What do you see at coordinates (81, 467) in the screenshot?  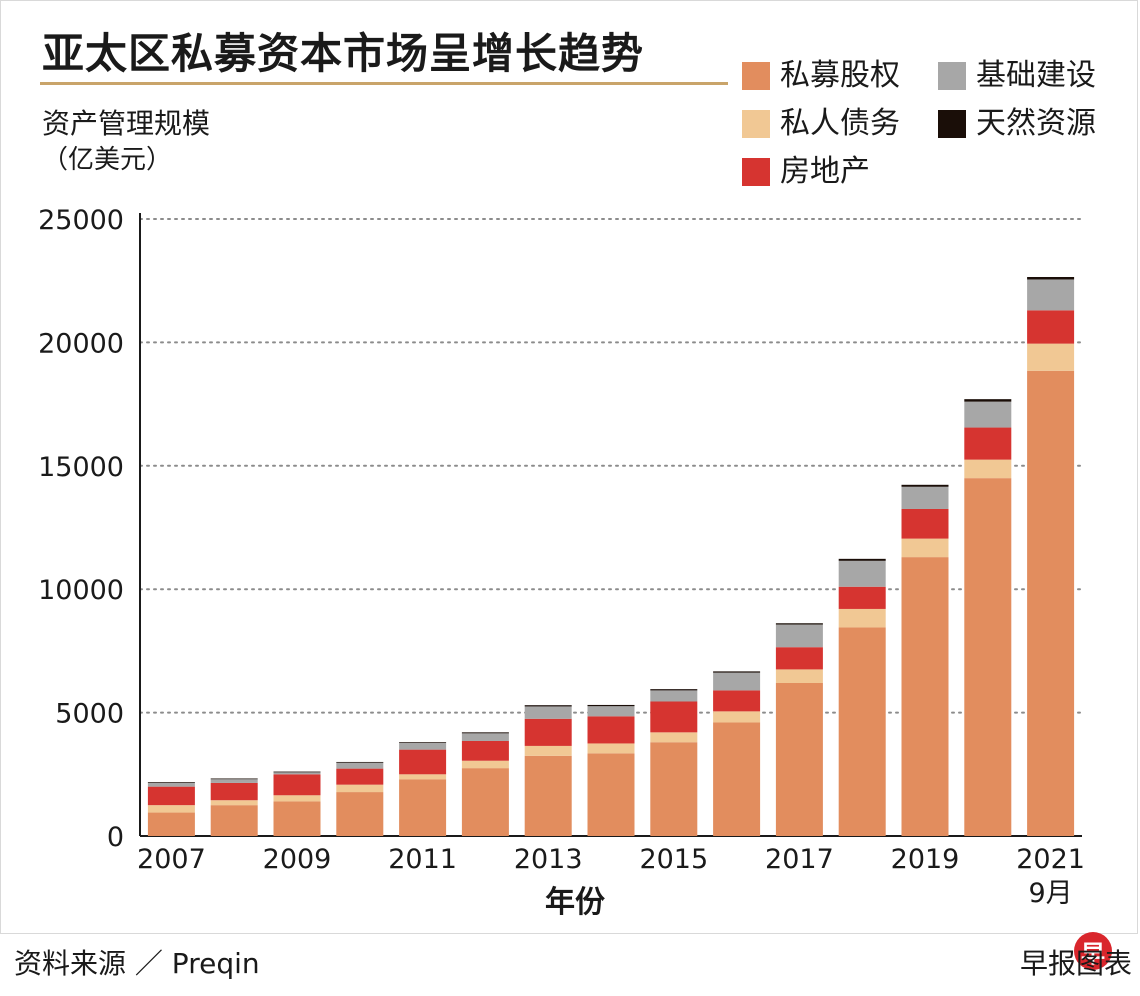 I see `y-tick-label: 15000` at bounding box center [81, 467].